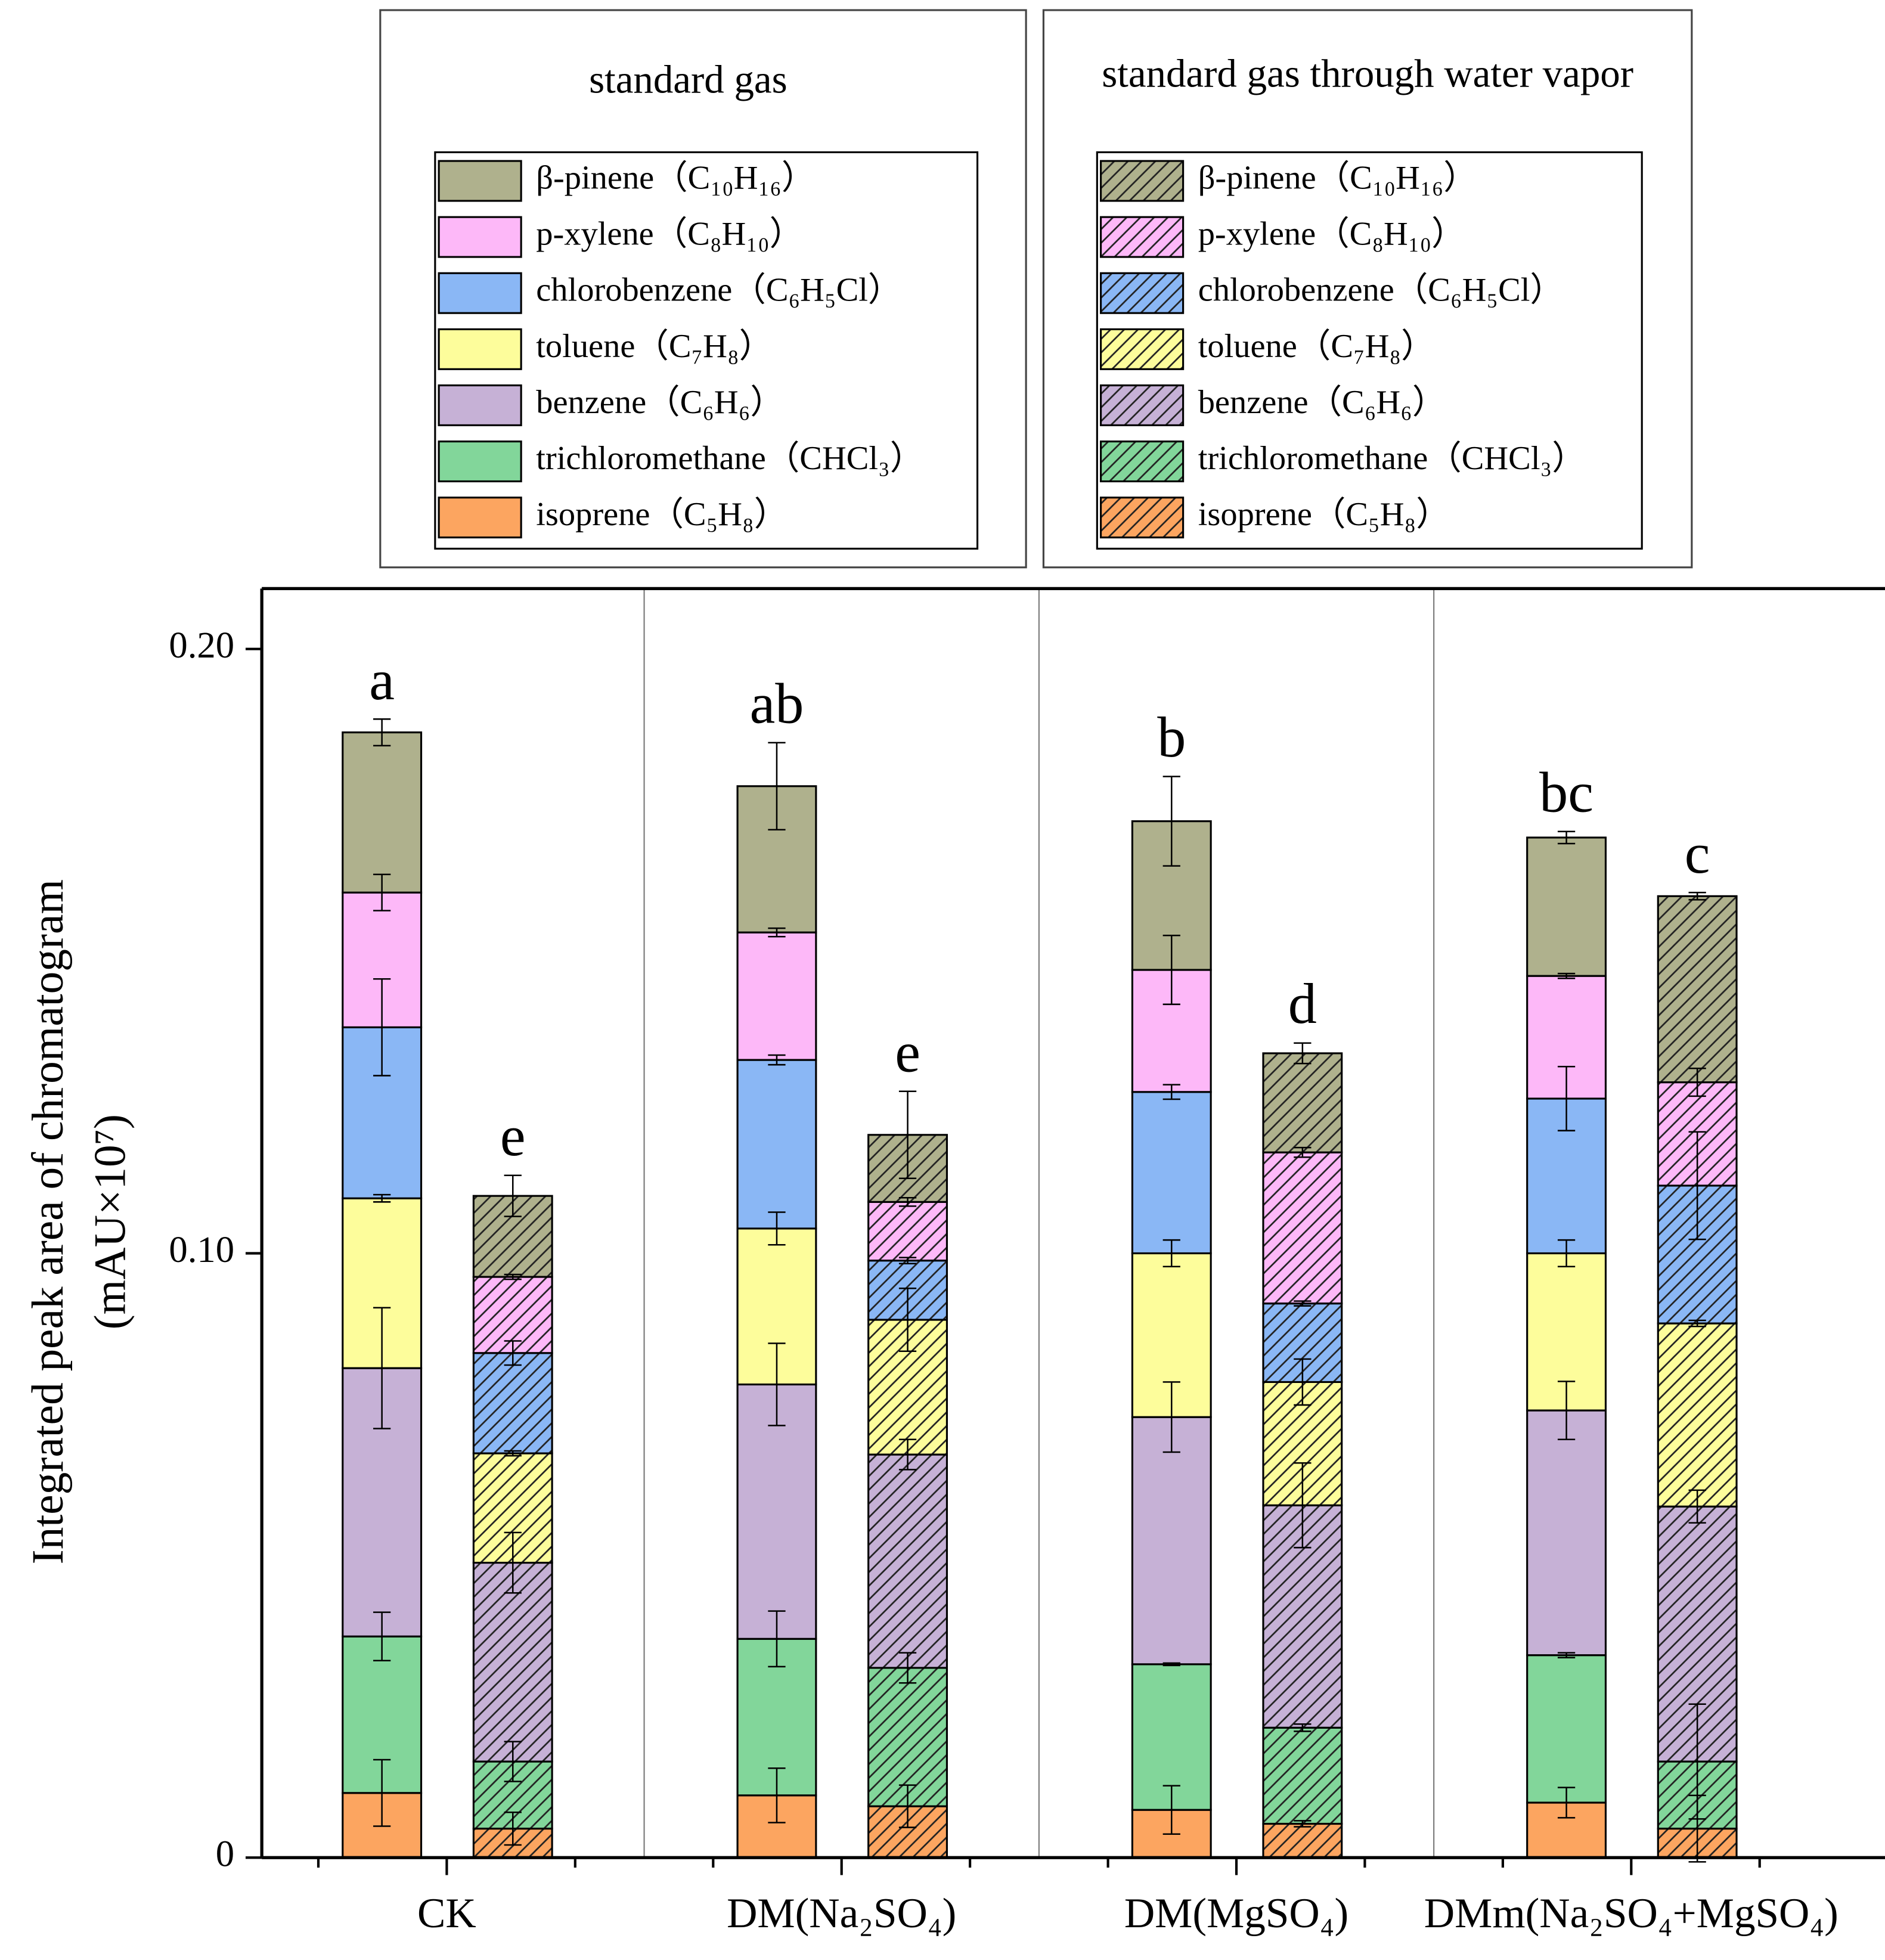  Describe the element at coordinates (1631, 1914) in the screenshot. I see `x-tick-label: DMm(Na₂SO₄+MgSO₄)` at that location.